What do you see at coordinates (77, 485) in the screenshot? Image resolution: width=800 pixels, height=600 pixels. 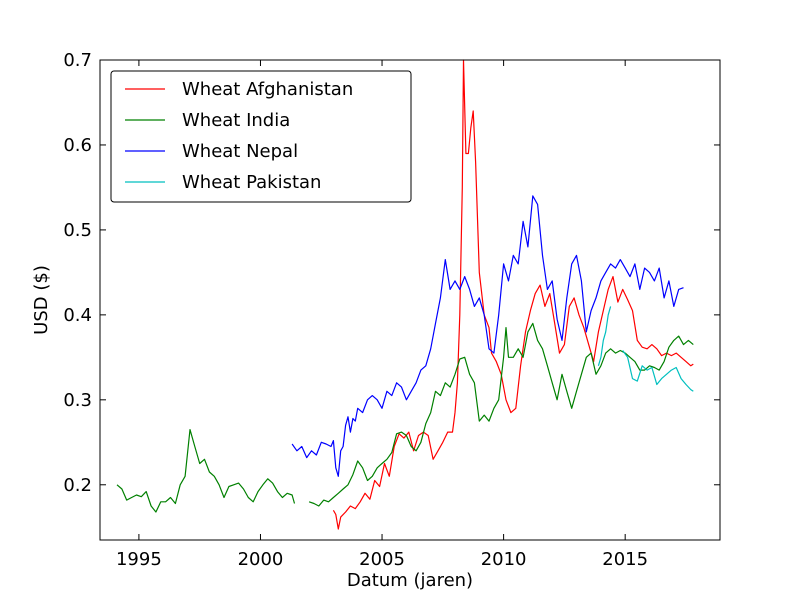 I see `y-tick-label-0.2: 0.2` at bounding box center [77, 485].